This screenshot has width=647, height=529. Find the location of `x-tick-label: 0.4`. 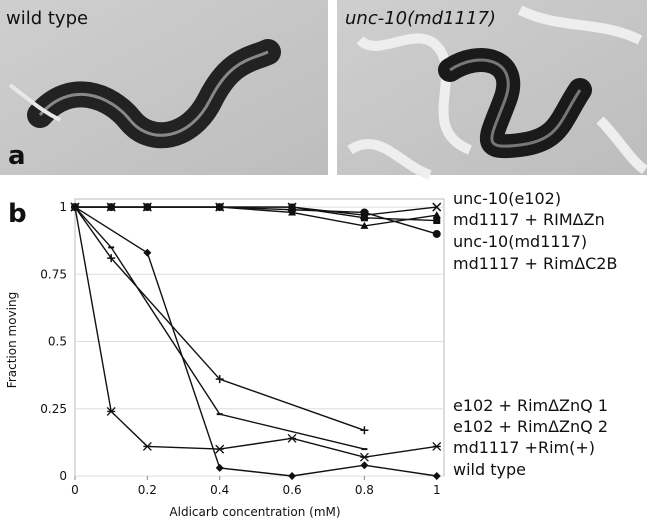

x-tick-label: 0.4 is located at coordinates (219, 490).